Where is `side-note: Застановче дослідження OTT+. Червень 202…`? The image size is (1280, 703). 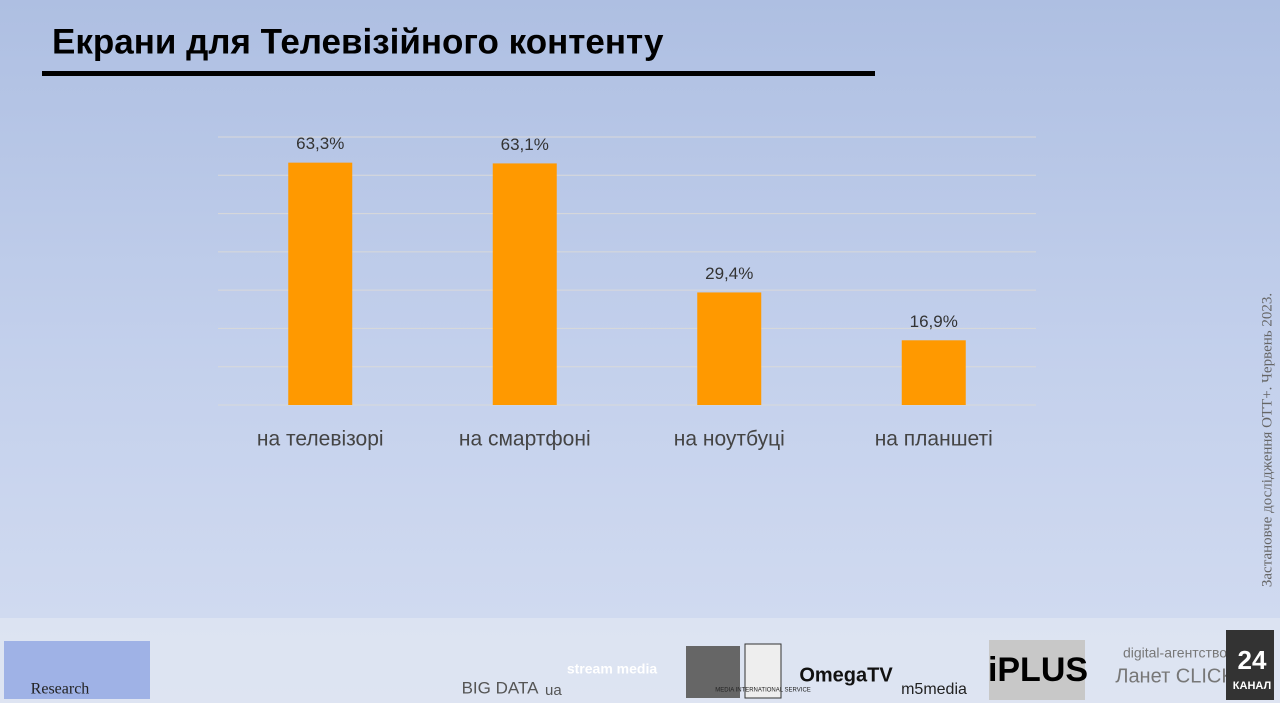 side-note: Застановче дослідження OTT+. Червень 202… is located at coordinates (1267, 440).